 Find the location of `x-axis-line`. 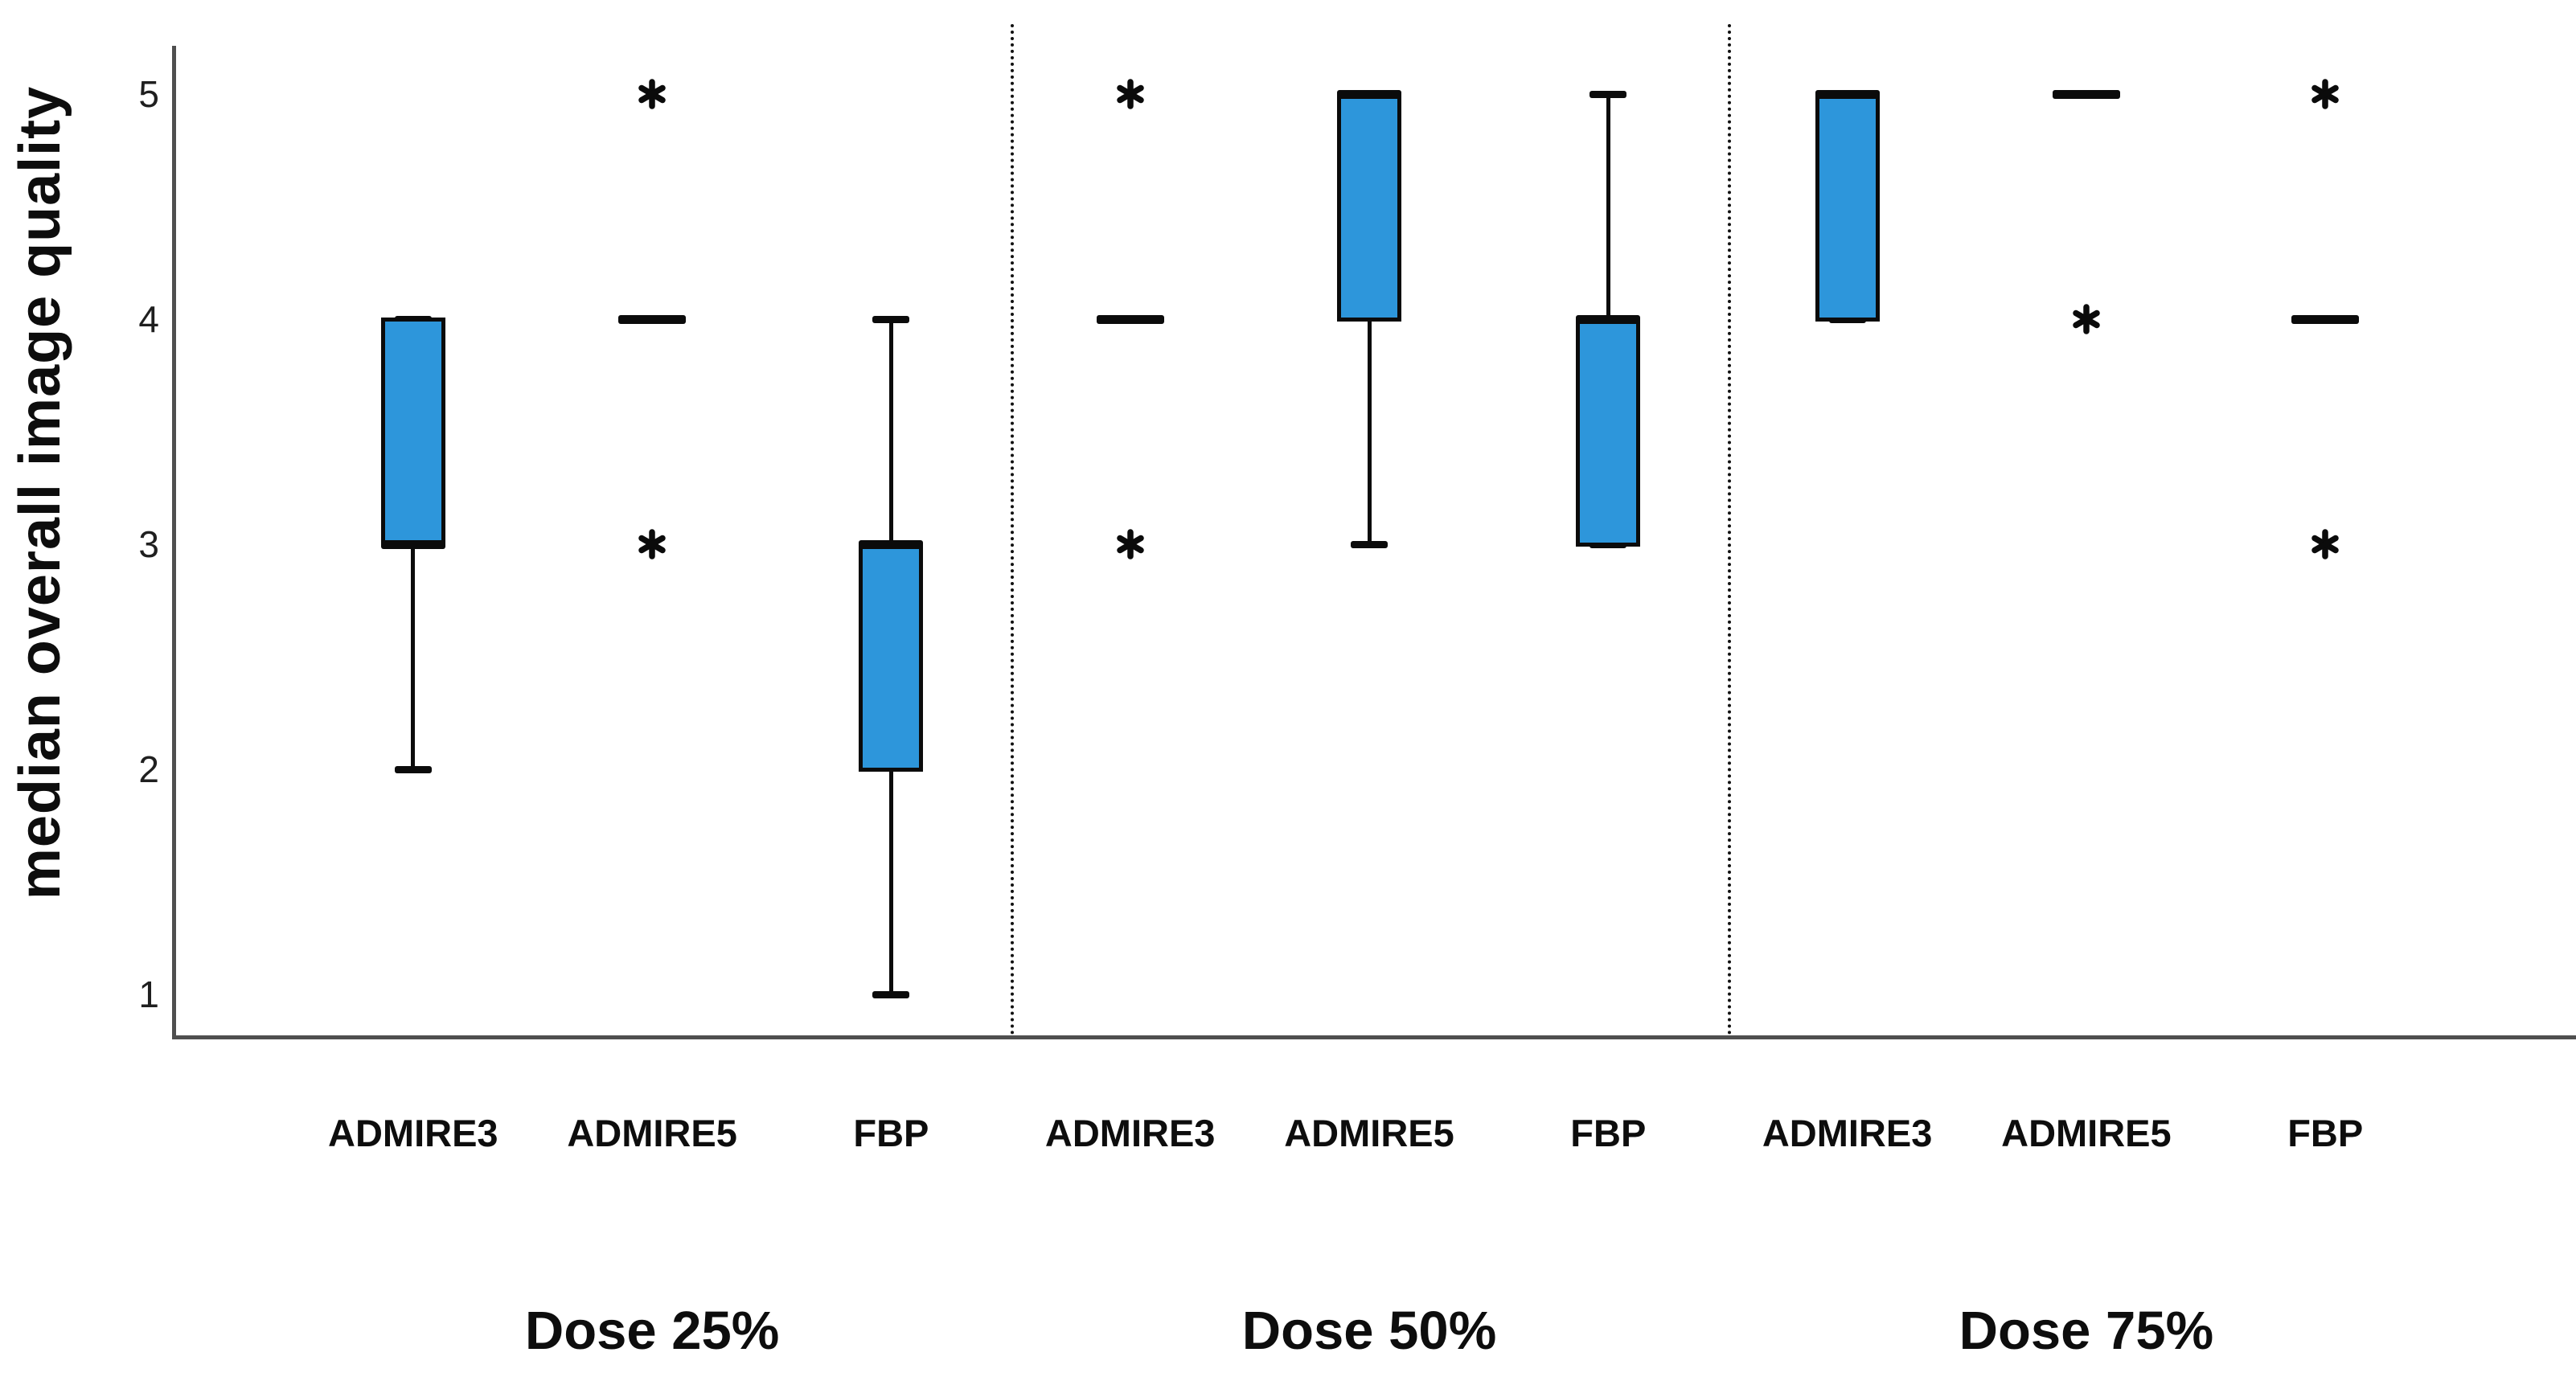

x-axis-line is located at coordinates (1374, 1037).